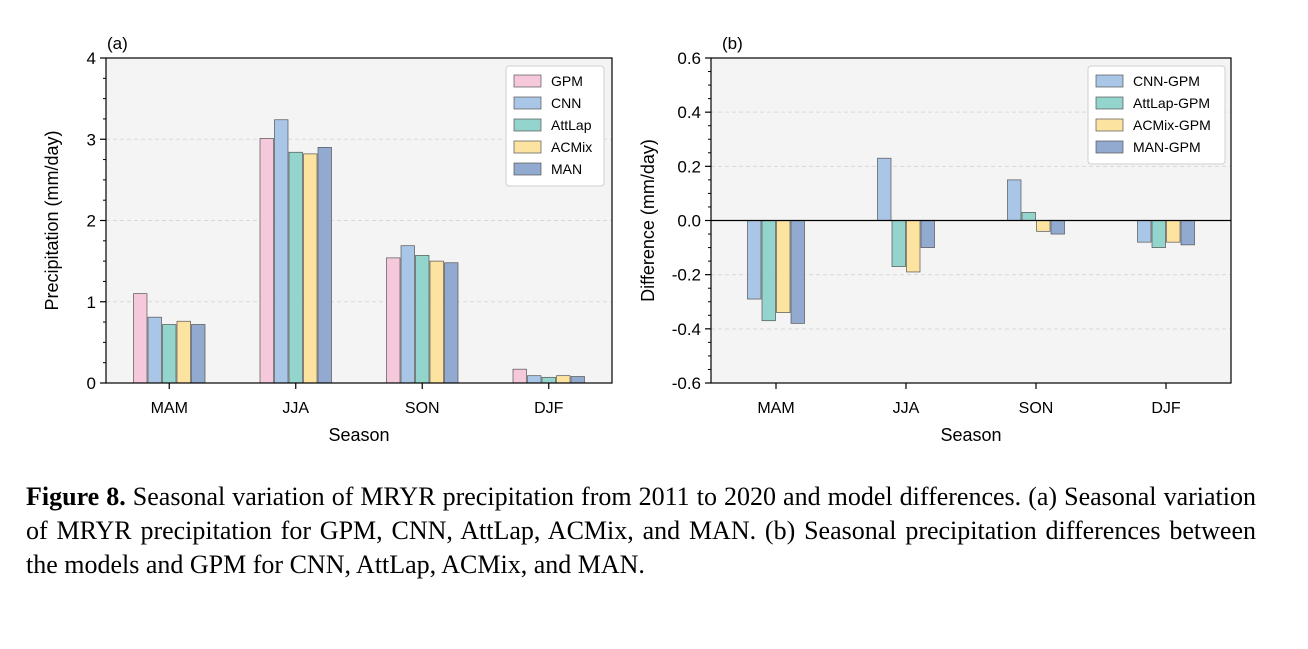  What do you see at coordinates (281, 251) in the screenshot?
I see `bar-cnn-jja` at bounding box center [281, 251].